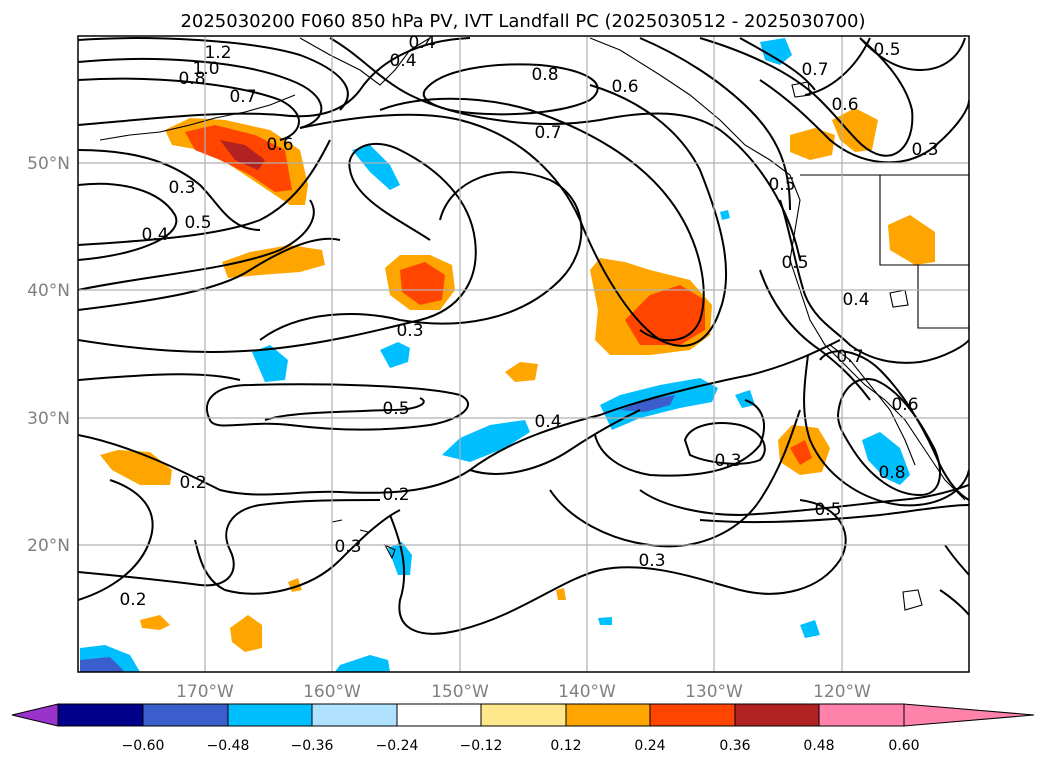  What do you see at coordinates (872, 405) in the screenshot?
I see `baja-coast` at bounding box center [872, 405].